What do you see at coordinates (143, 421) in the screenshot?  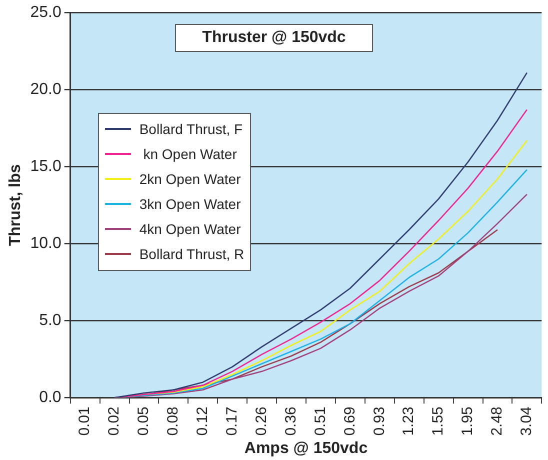 I see `x-tick-label: 0.05` at bounding box center [143, 421].